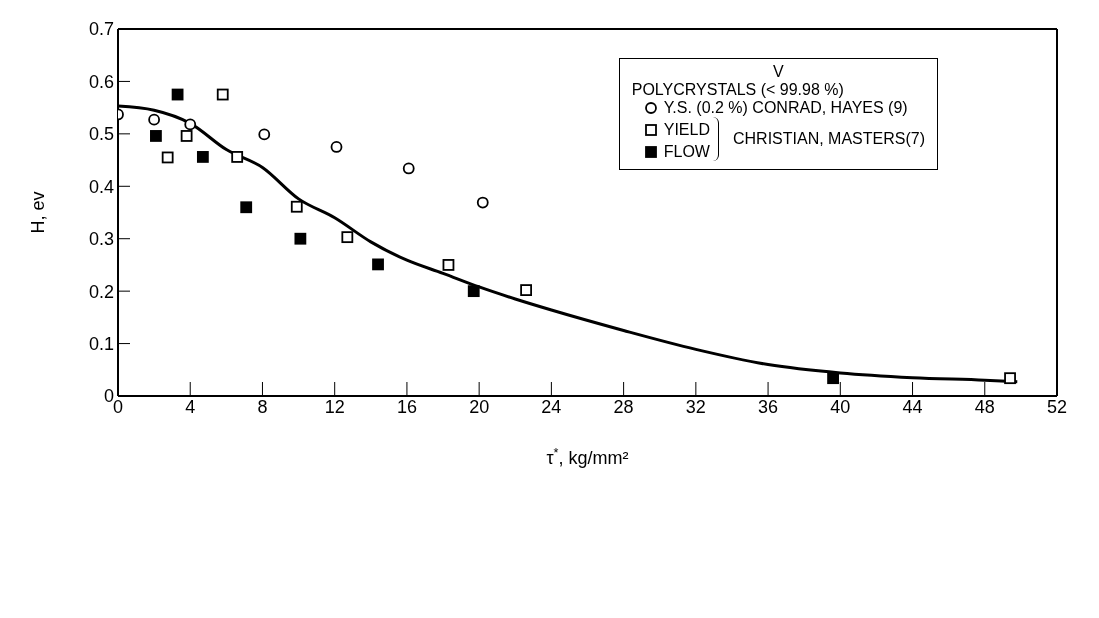 The width and height of the screenshot is (1099, 618). I want to click on x-tick-label: 44, so click(912, 406).